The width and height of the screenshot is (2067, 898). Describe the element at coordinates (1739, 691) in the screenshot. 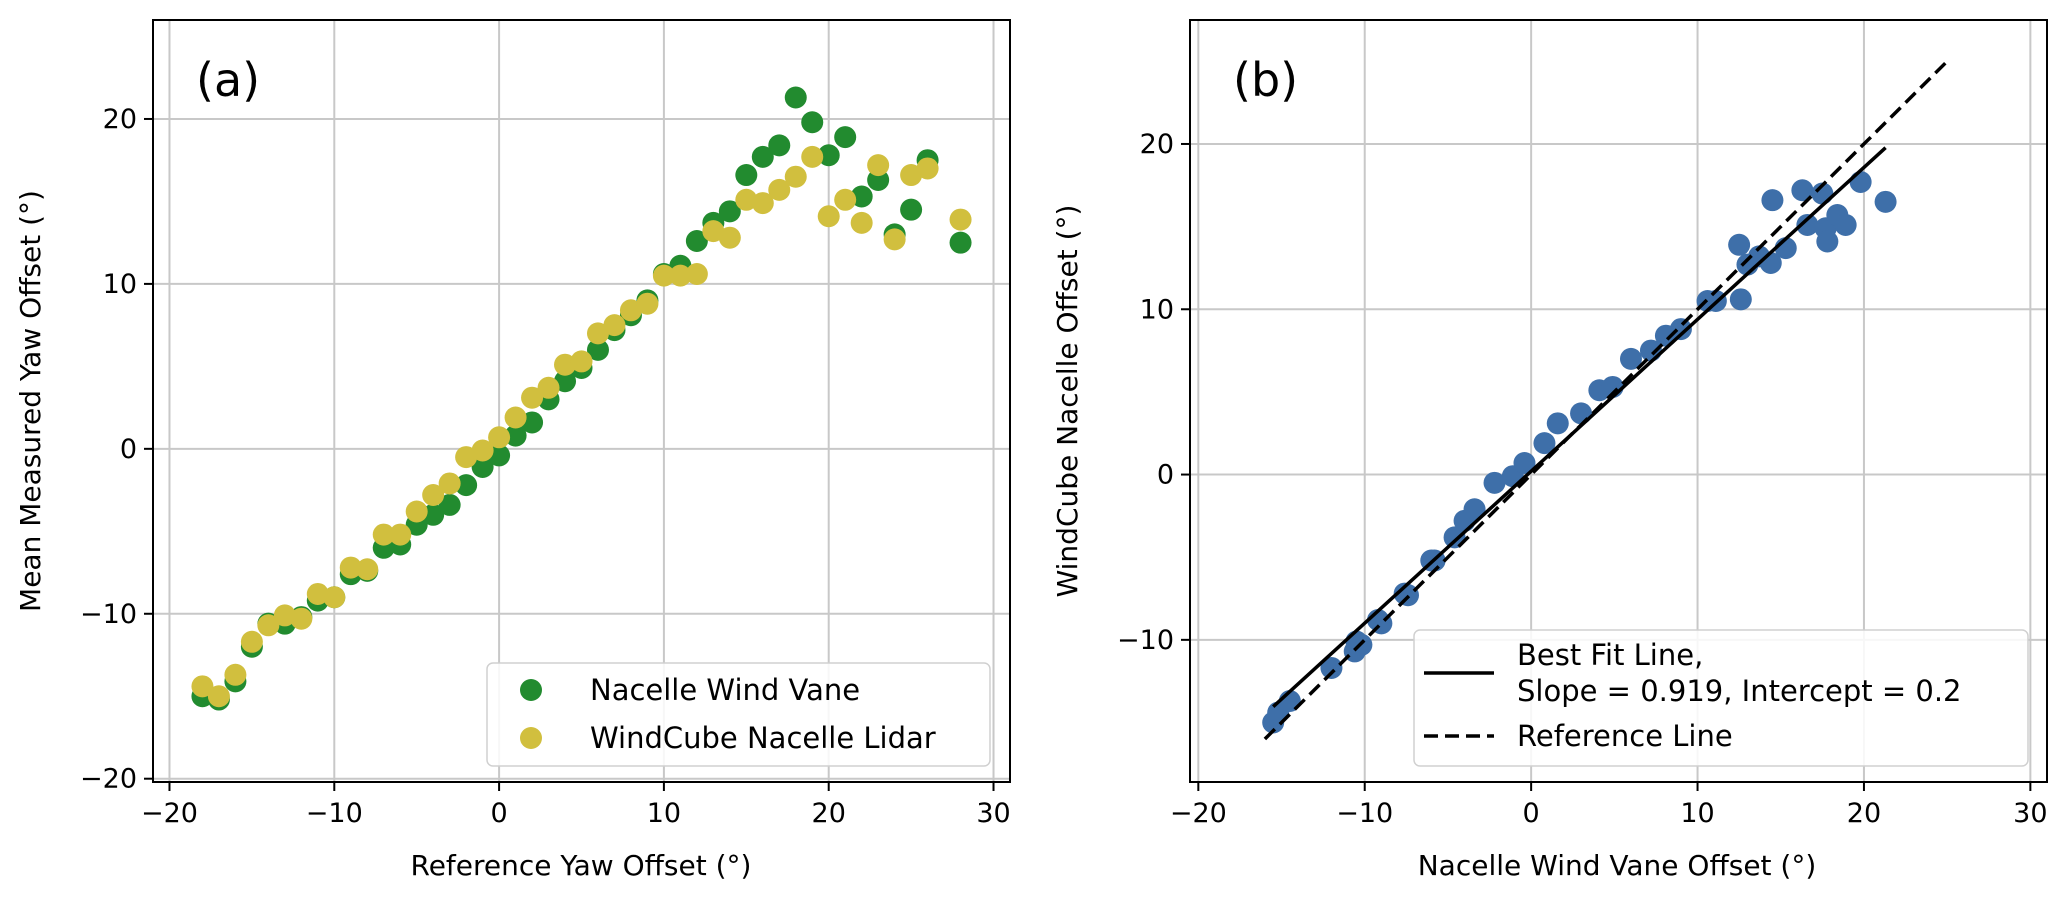

I see `legend-label-best-fit-stats: Slope = 0.919, Intercept = 0.2` at that location.